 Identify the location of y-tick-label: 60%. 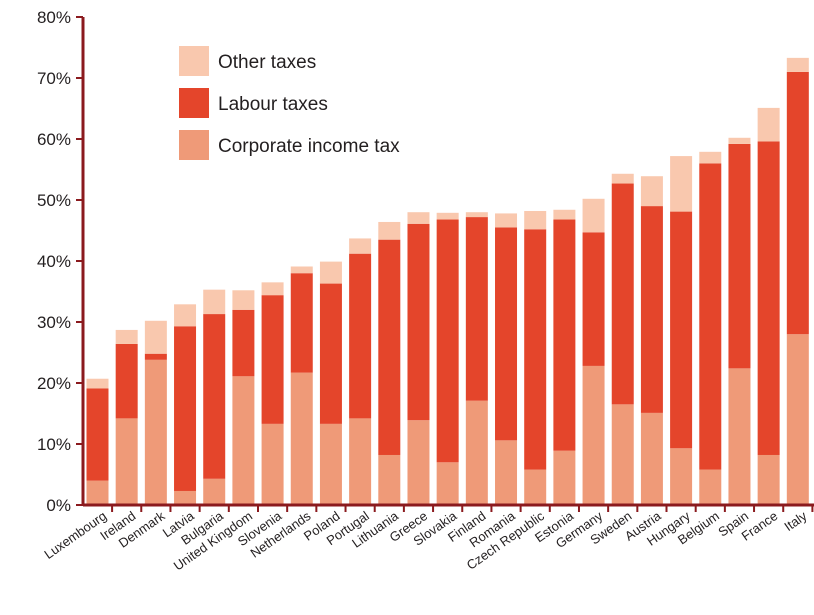
(54, 139).